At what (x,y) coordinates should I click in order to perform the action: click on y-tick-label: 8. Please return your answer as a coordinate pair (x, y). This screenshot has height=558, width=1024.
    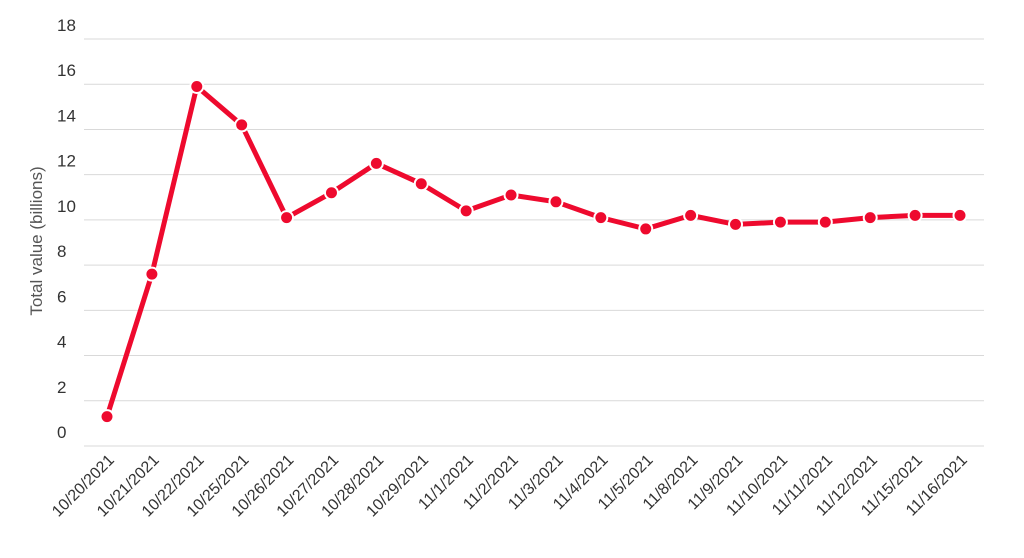
    Looking at the image, I should click on (61, 251).